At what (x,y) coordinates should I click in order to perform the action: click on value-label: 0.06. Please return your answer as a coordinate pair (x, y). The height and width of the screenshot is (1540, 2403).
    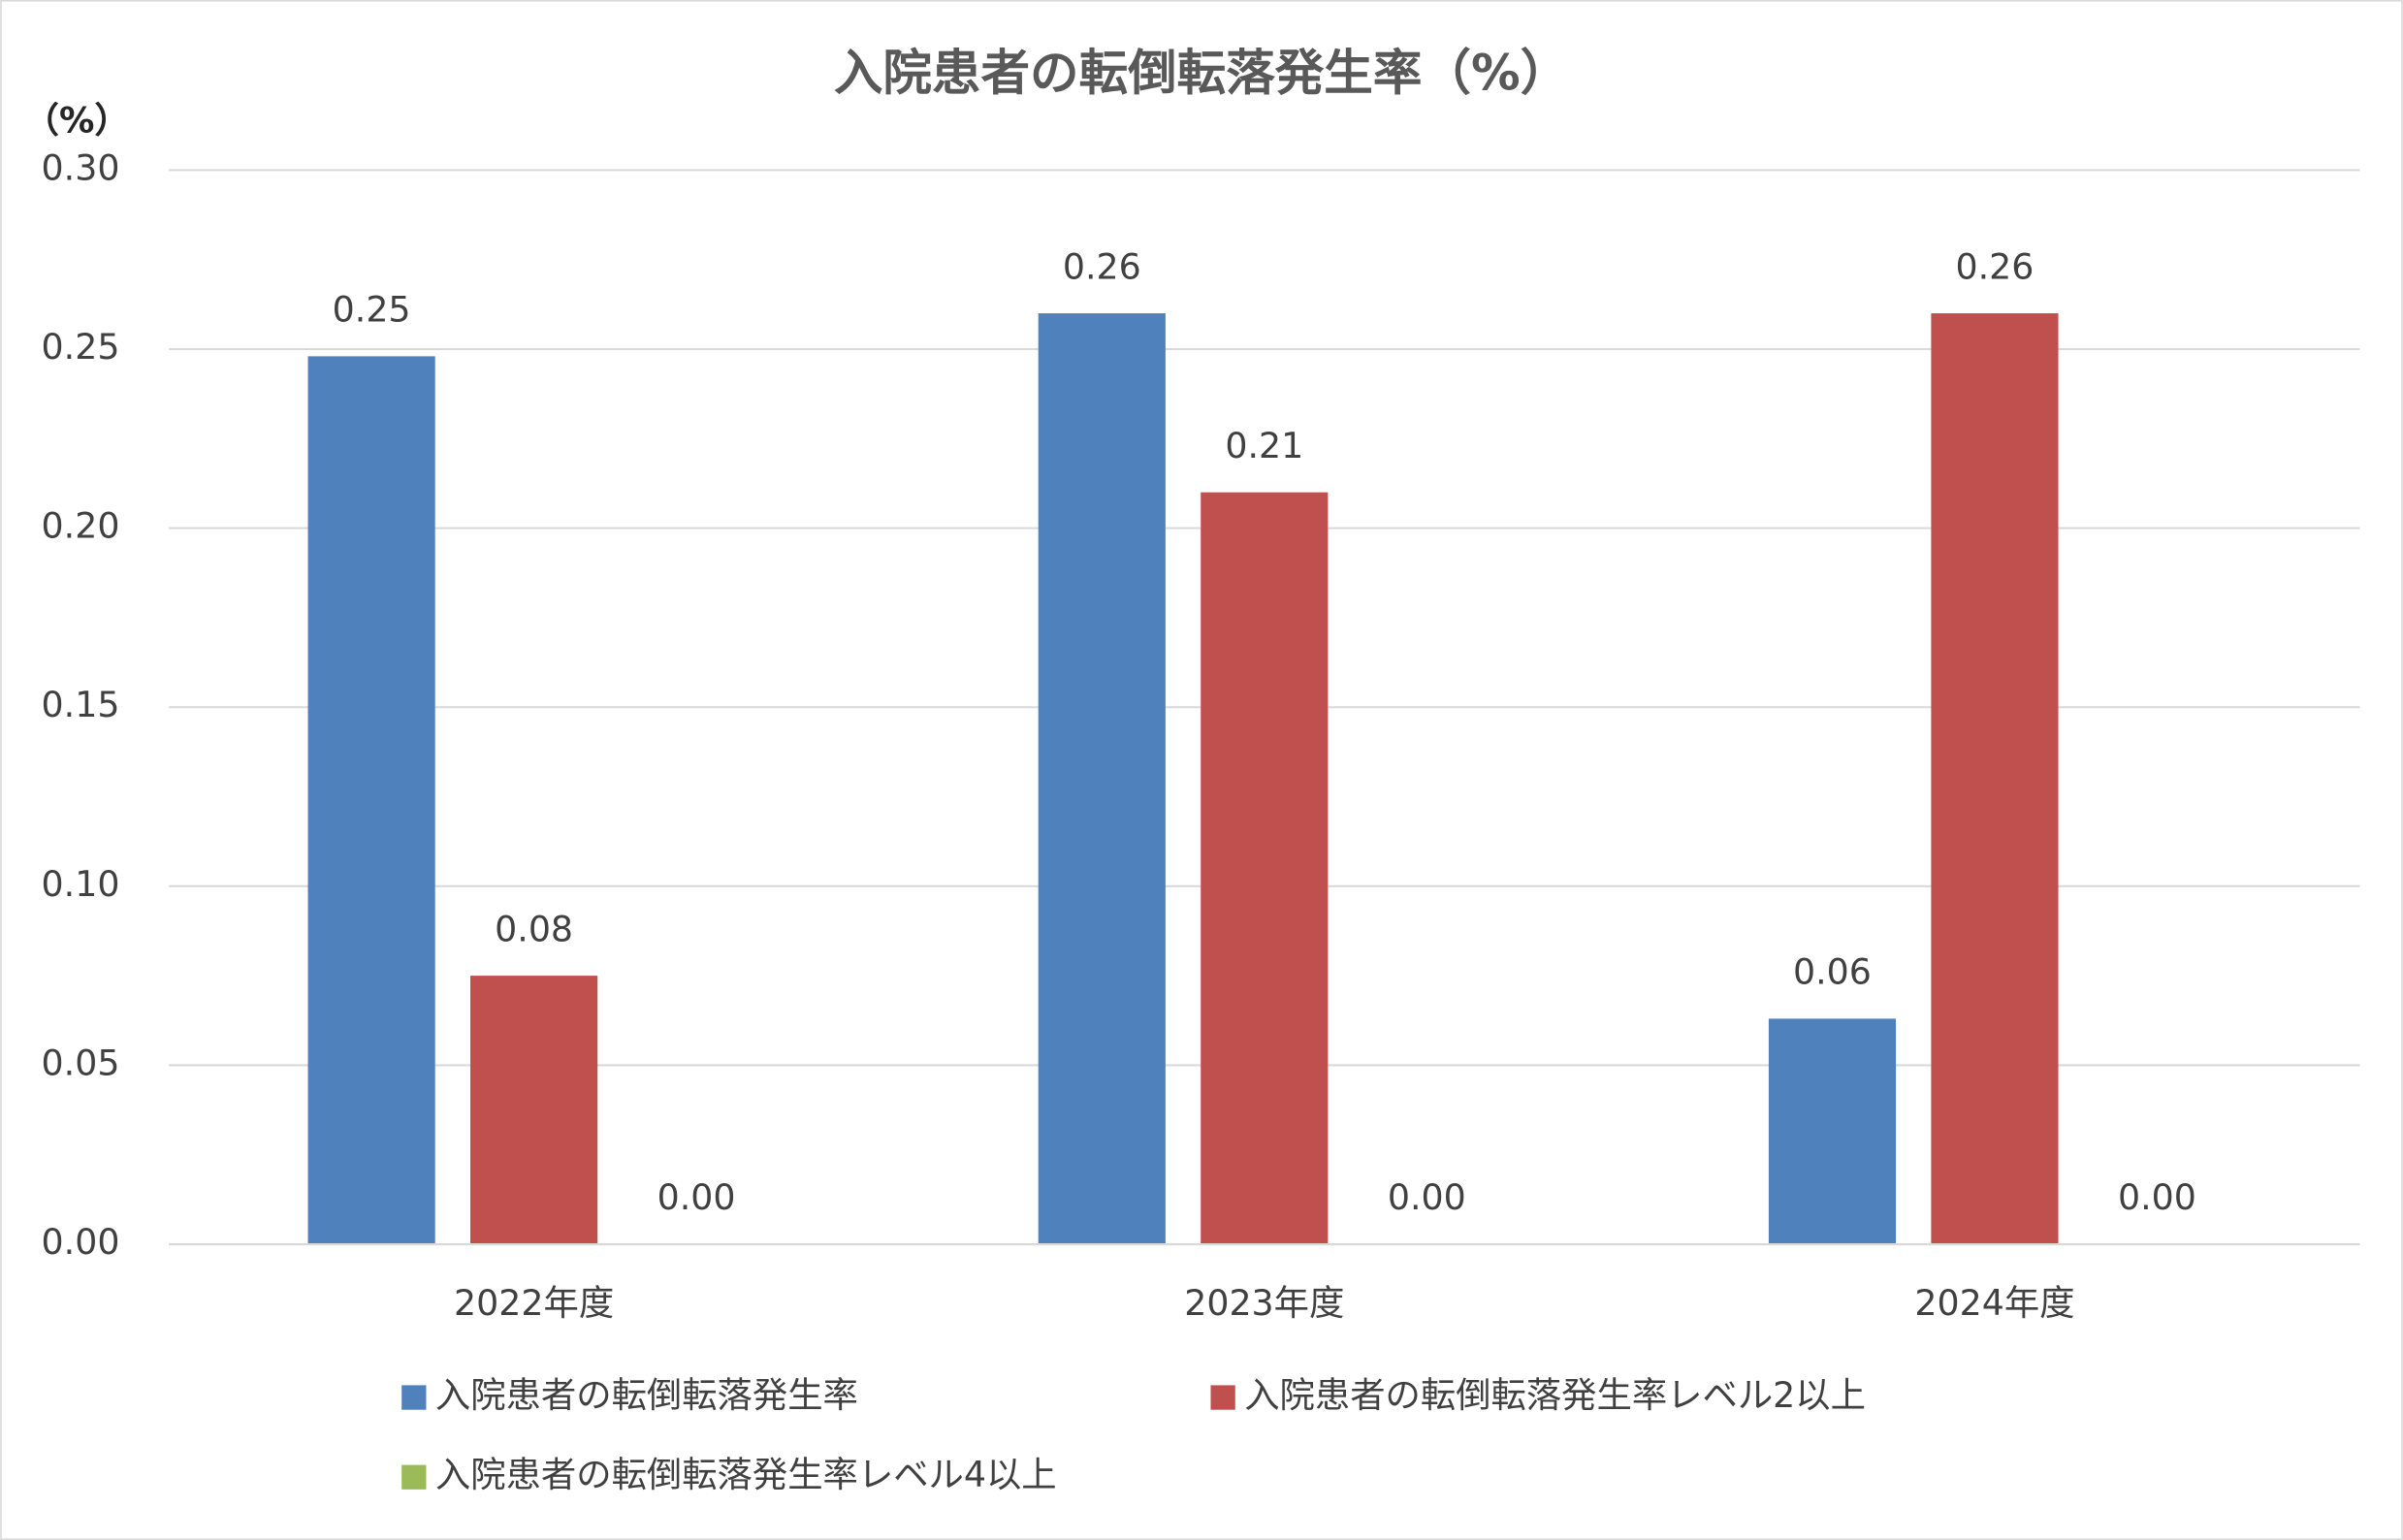
    Looking at the image, I should click on (1832, 972).